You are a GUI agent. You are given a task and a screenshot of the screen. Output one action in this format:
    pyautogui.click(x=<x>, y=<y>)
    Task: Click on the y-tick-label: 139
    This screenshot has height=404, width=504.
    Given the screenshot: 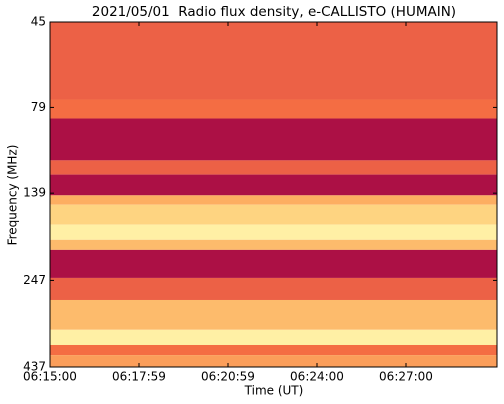 What is the action you would take?
    pyautogui.click(x=34, y=193)
    